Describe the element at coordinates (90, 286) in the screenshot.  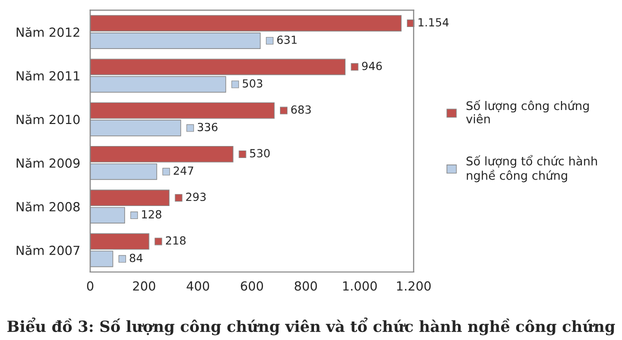
I see `x-tick-label: 0` at that location.